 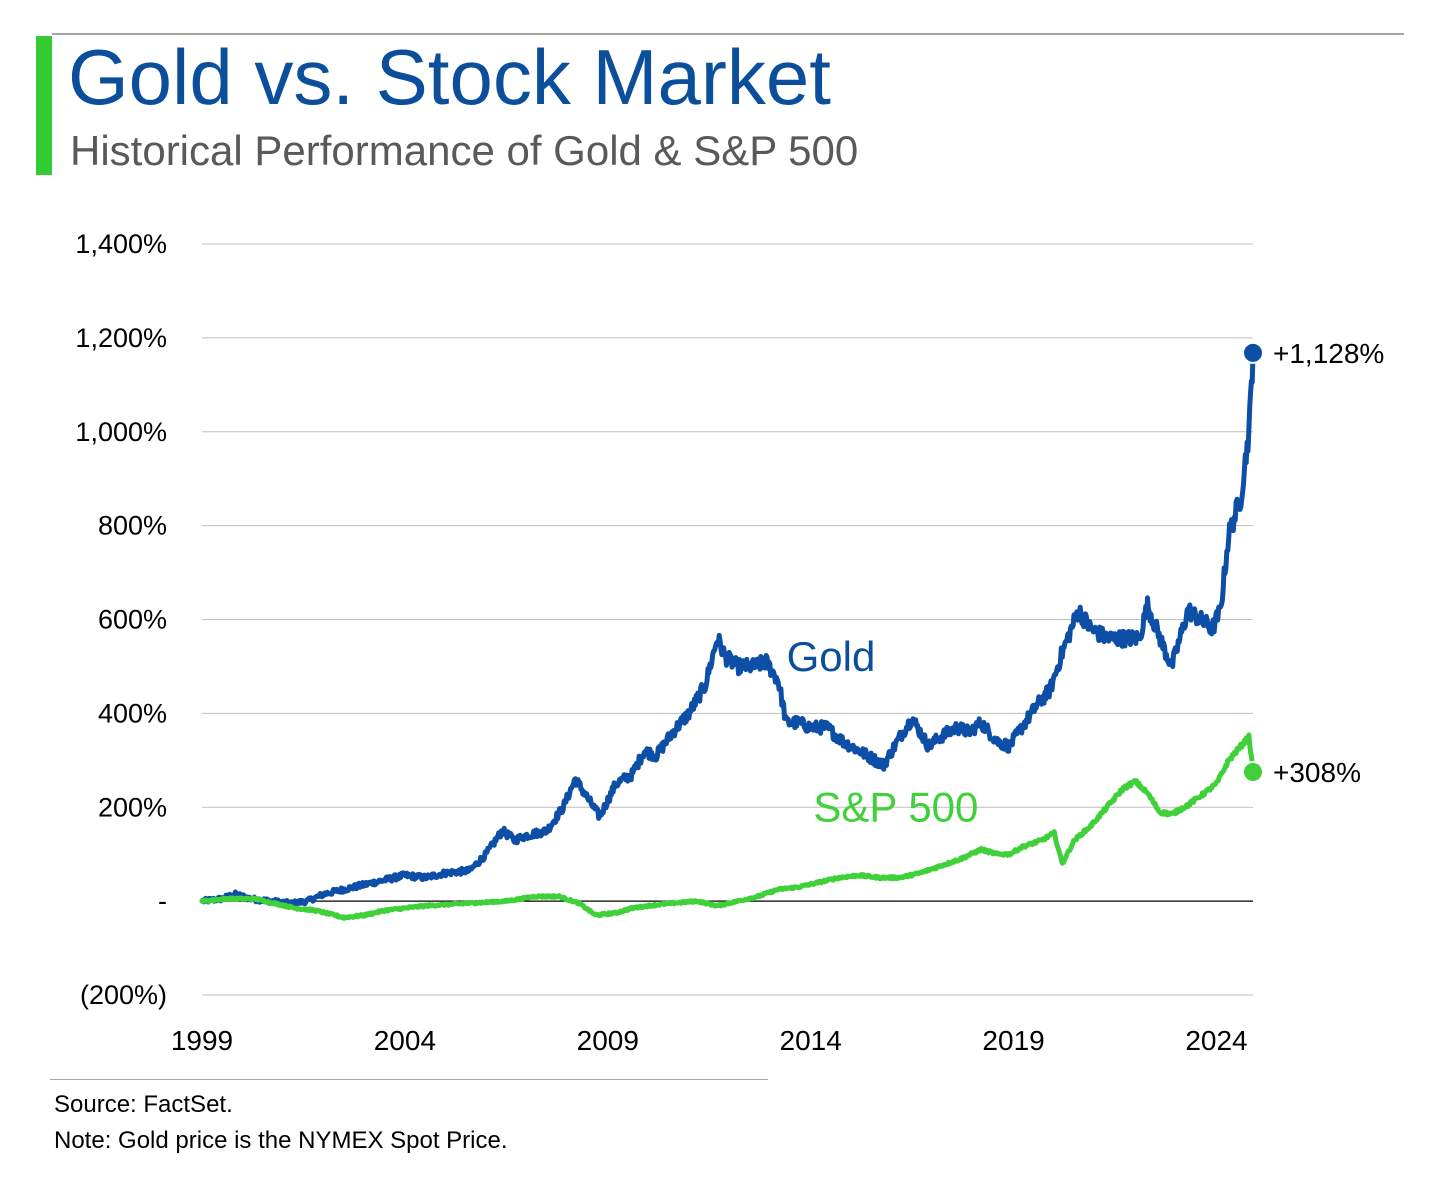 What do you see at coordinates (1317, 772) in the screenshot?
I see `sp500-end-label: +308%` at bounding box center [1317, 772].